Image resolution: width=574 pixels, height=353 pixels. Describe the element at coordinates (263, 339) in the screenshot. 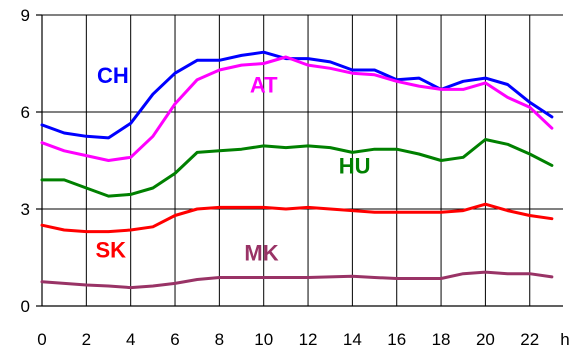

I see `x-tick-label: 10` at that location.